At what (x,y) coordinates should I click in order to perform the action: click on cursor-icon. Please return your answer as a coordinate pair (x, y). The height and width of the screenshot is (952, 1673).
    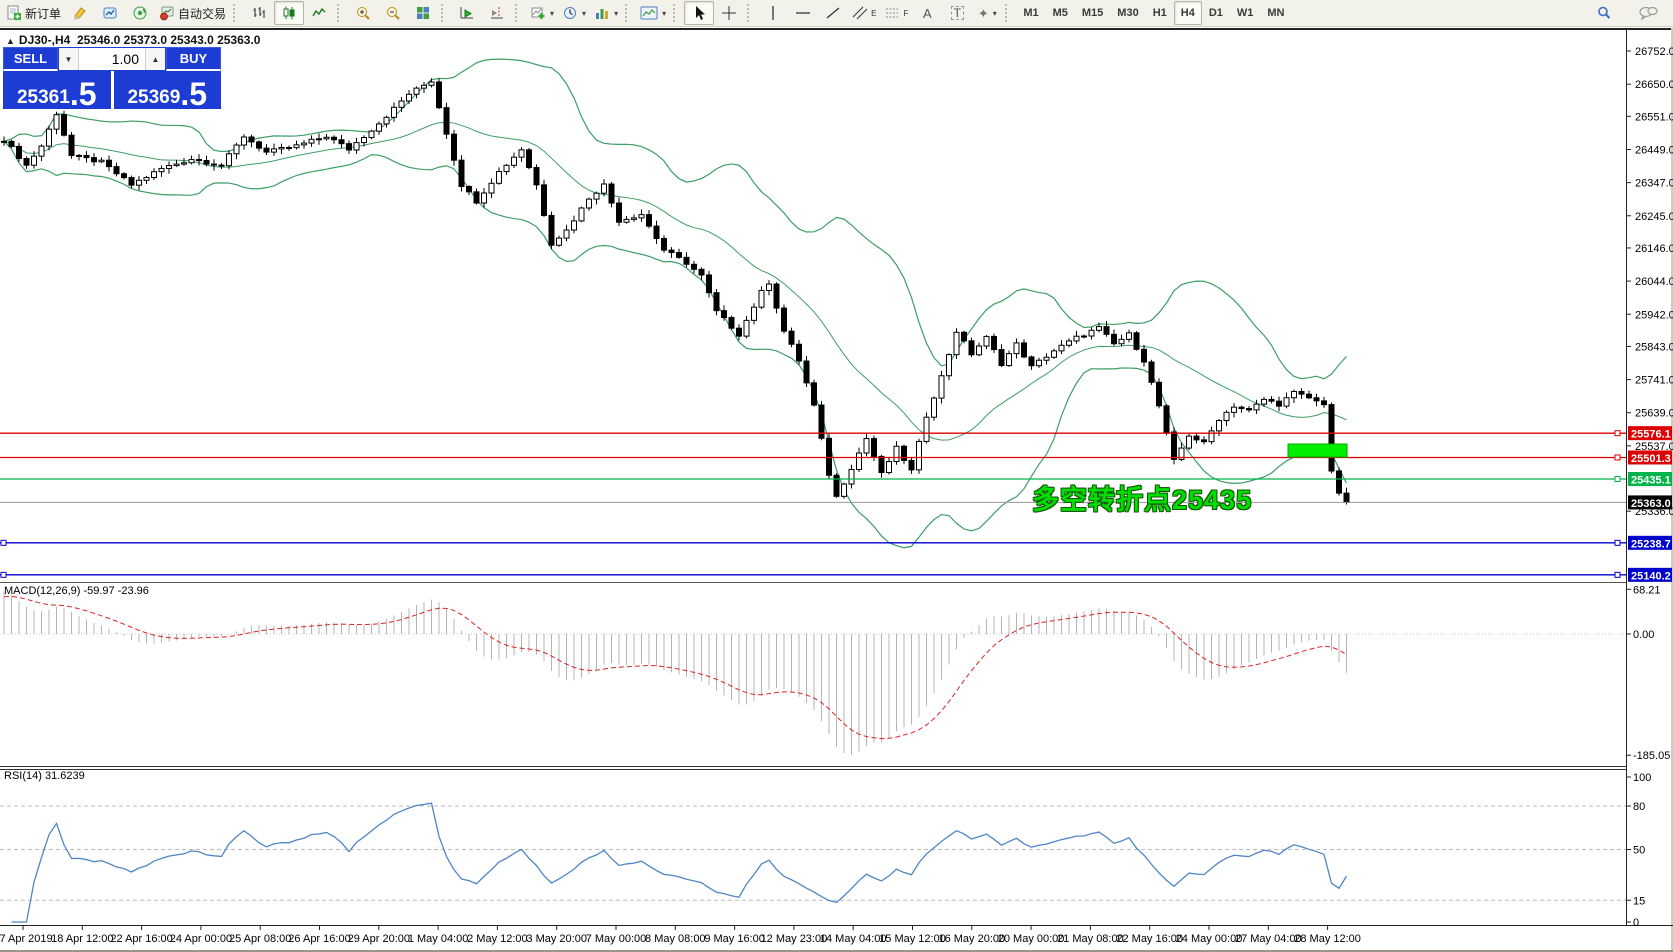
    Looking at the image, I should click on (701, 13).